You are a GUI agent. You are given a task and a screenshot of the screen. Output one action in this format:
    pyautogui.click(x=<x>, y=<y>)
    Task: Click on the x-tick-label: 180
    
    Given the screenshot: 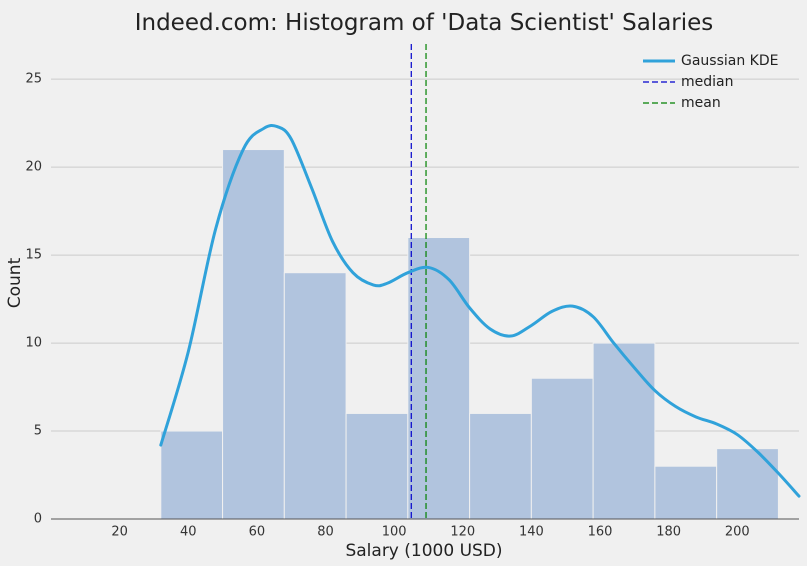 What is the action you would take?
    pyautogui.click(x=668, y=532)
    